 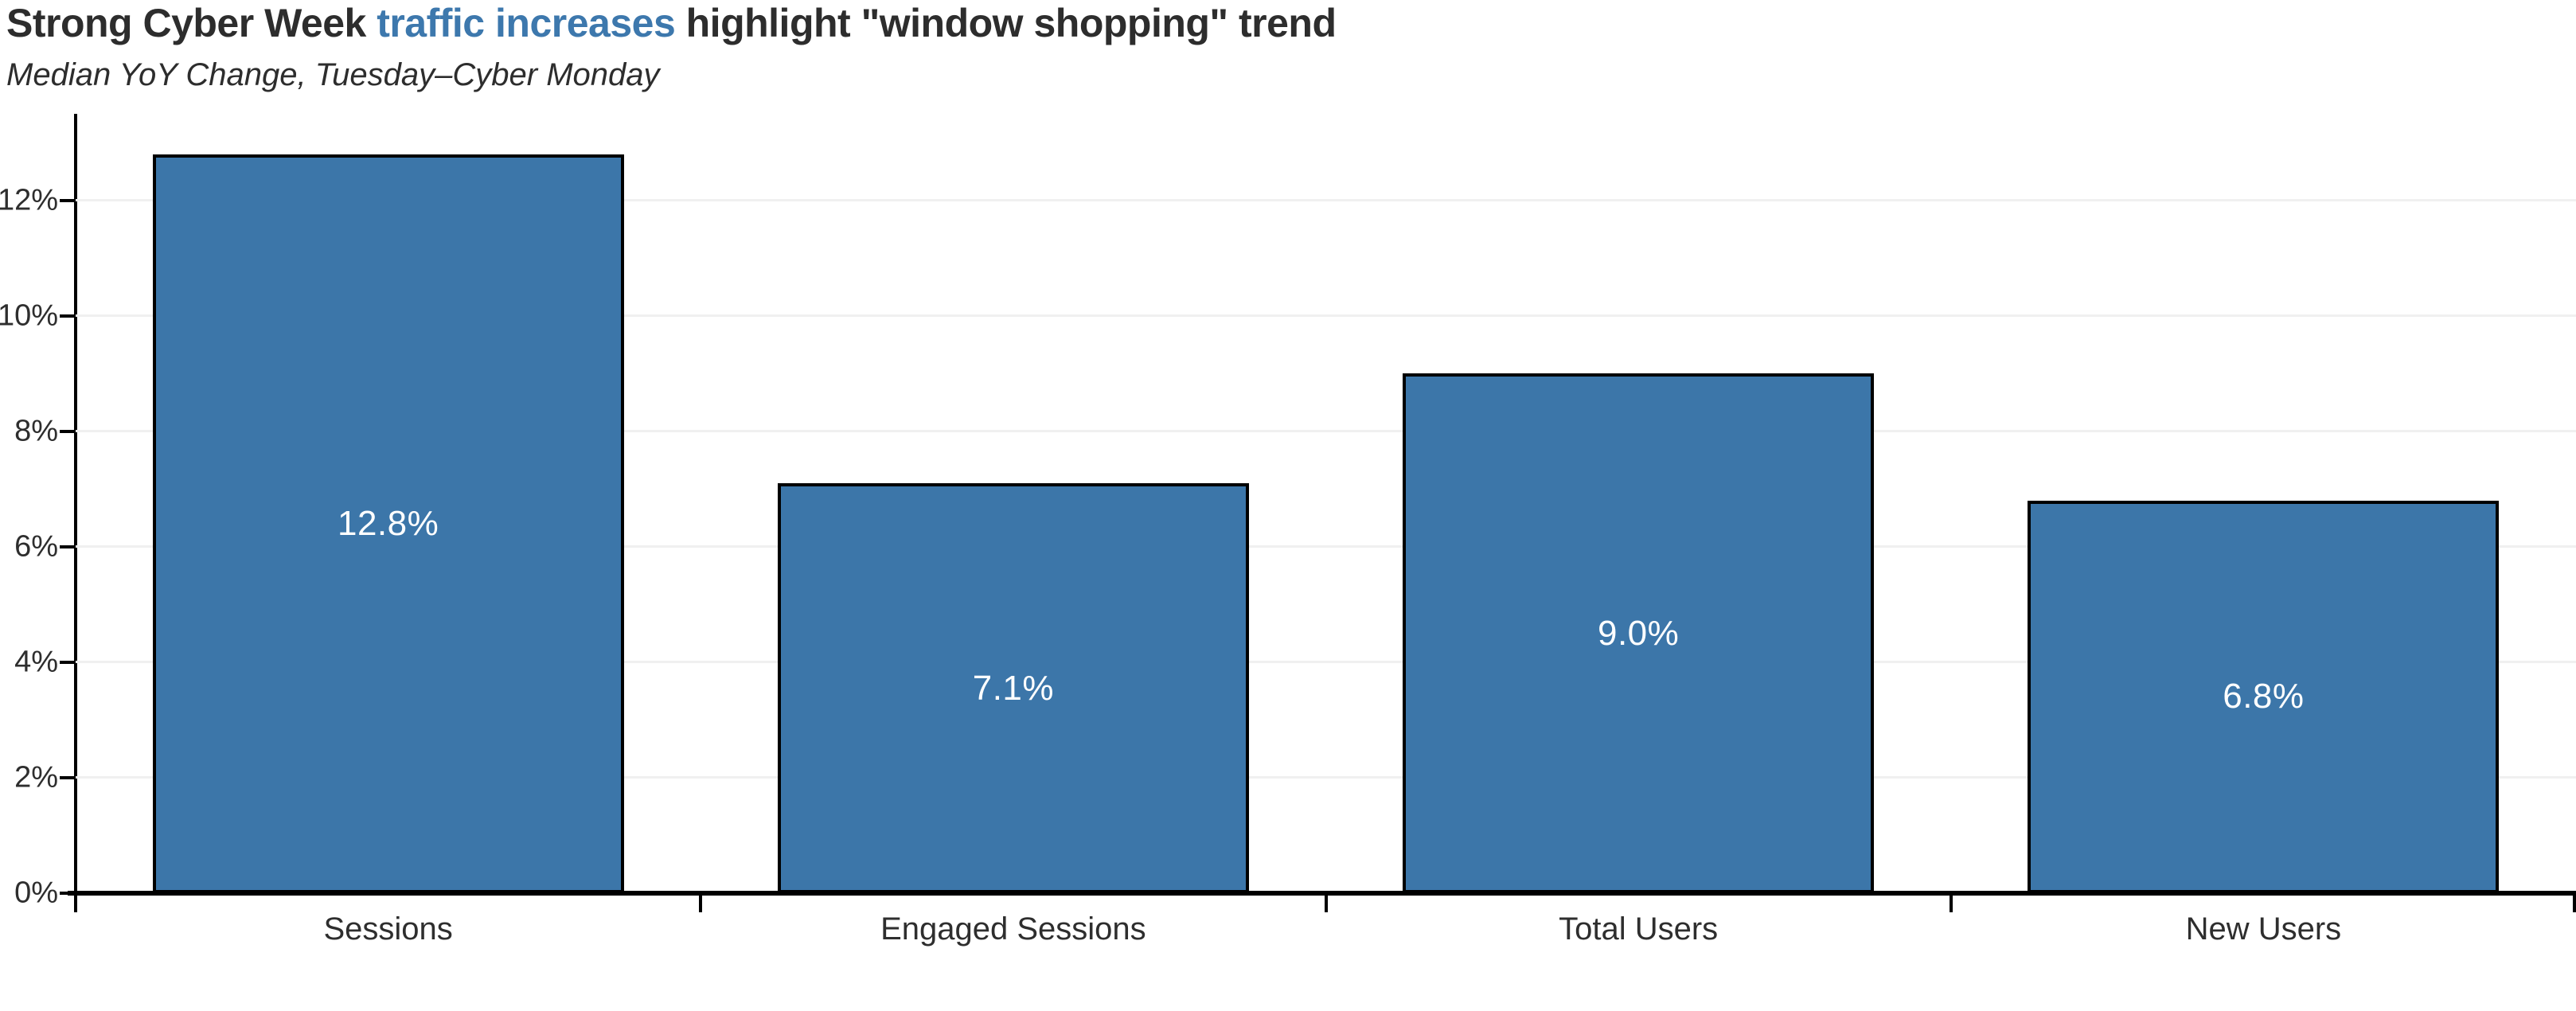 I want to click on bar-value-label: 6.8%, so click(x=2264, y=696).